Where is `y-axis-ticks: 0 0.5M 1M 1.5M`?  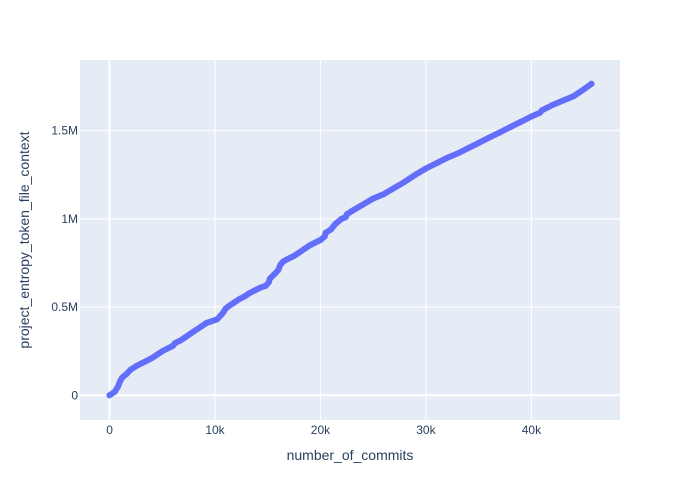
y-axis-ticks: 0 0.5M 1M 1.5M is located at coordinates (64, 263).